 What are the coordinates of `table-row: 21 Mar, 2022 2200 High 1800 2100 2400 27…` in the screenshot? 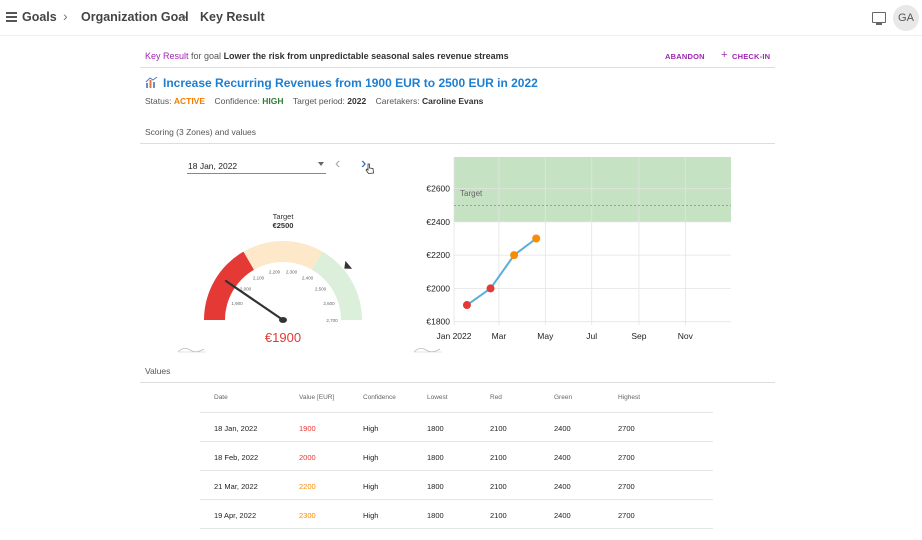 It's located at (456, 484).